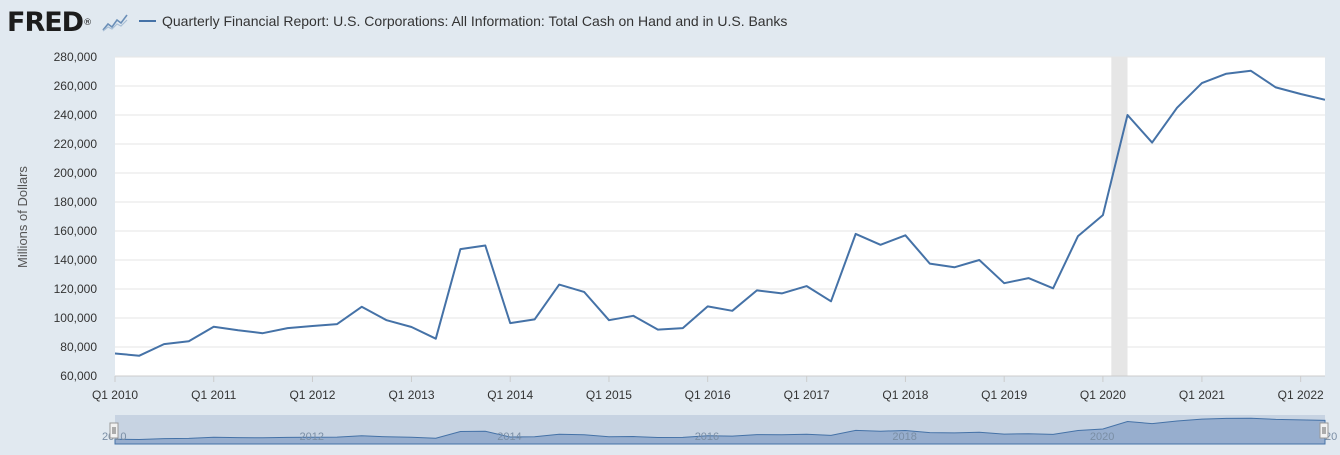  What do you see at coordinates (76, 260) in the screenshot?
I see `y-tick-label: 140,000` at bounding box center [76, 260].